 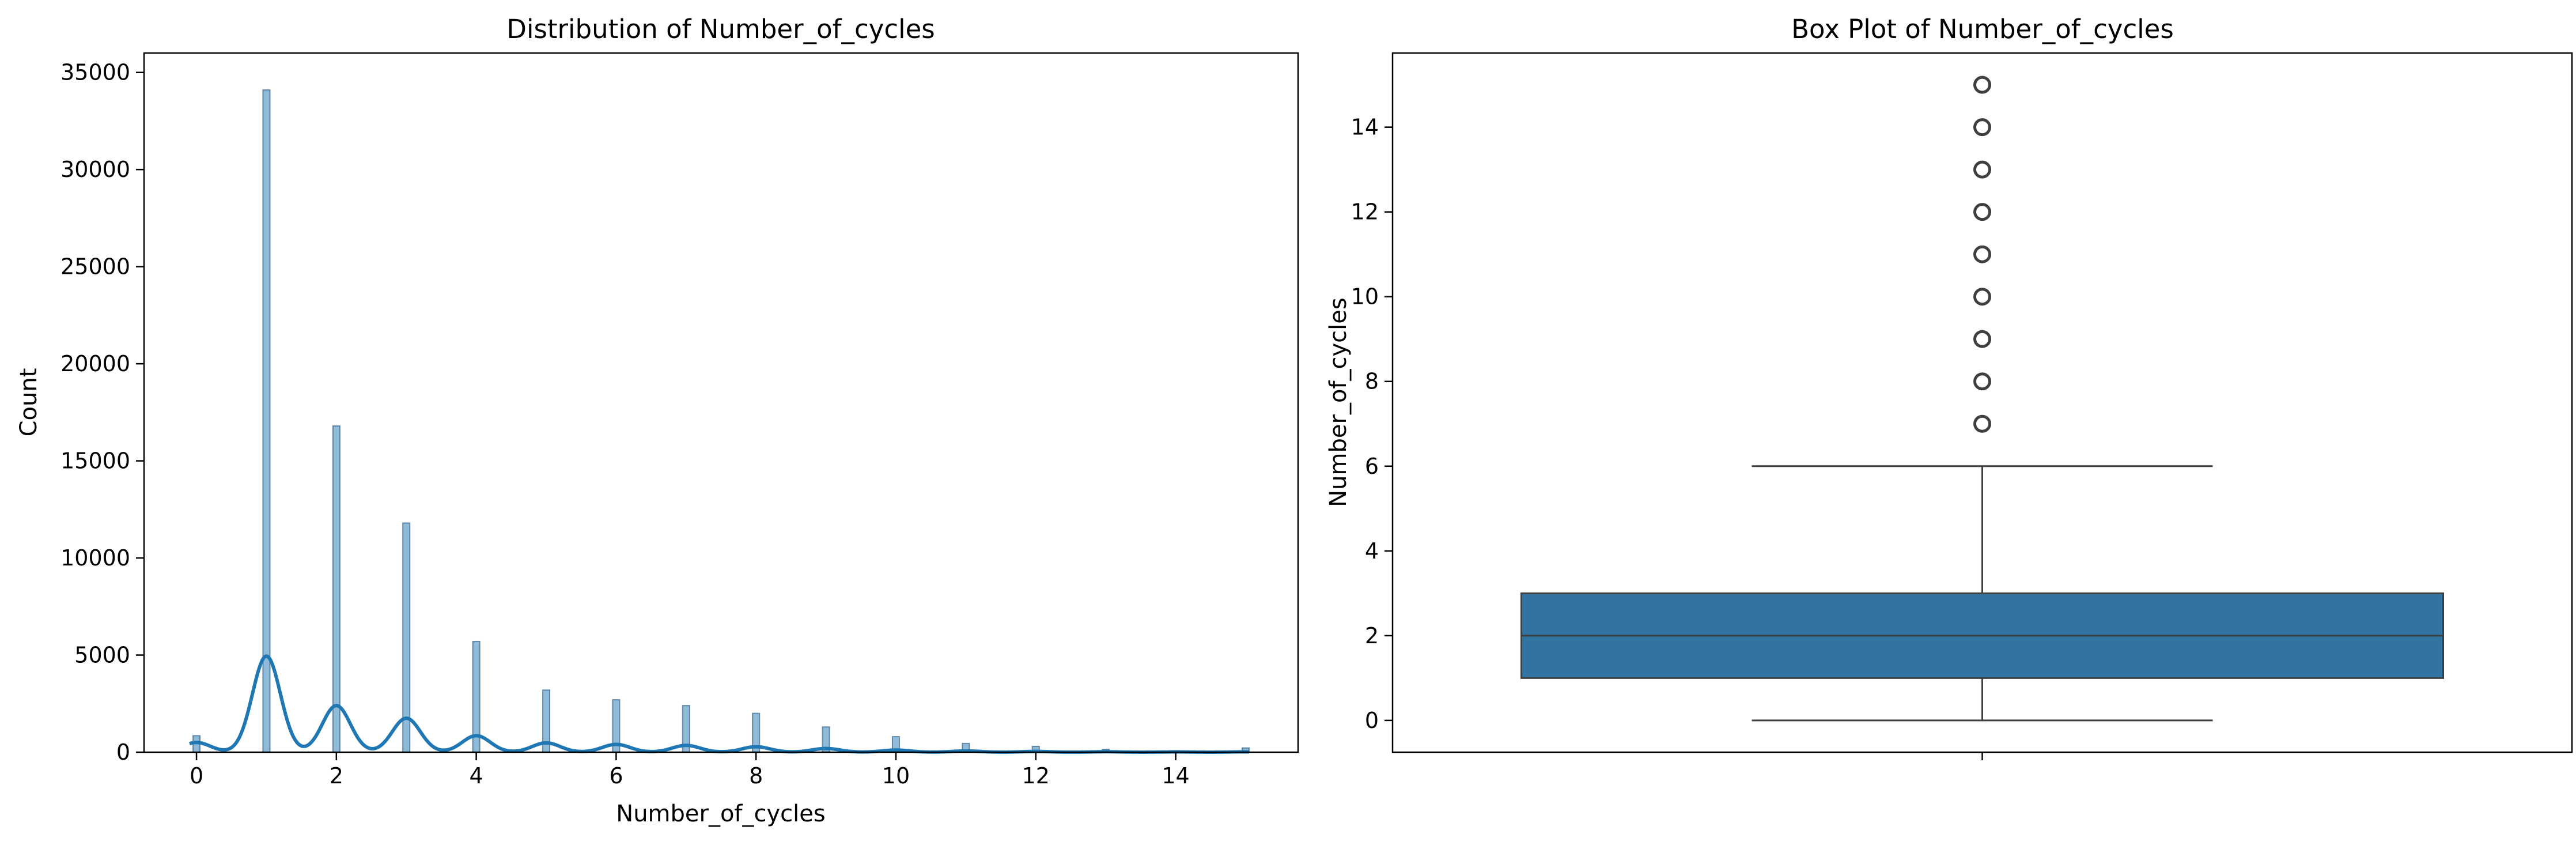 I want to click on boxplot-y-tick-label: 10, so click(x=1365, y=297).